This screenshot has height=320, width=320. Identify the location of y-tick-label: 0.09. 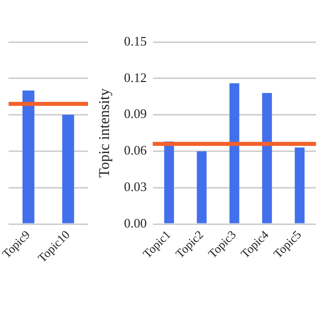
(135, 114).